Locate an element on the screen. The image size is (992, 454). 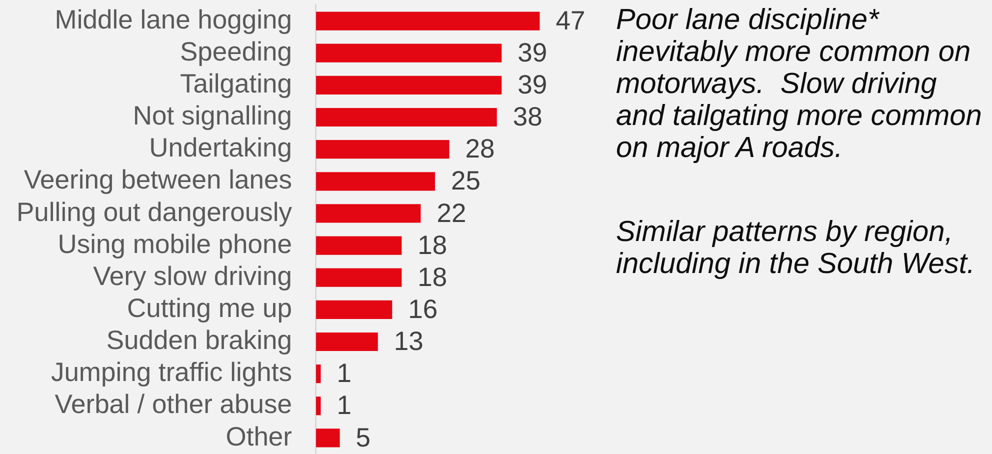
y-tick-label: Middle lane hogging is located at coordinates (173, 19).